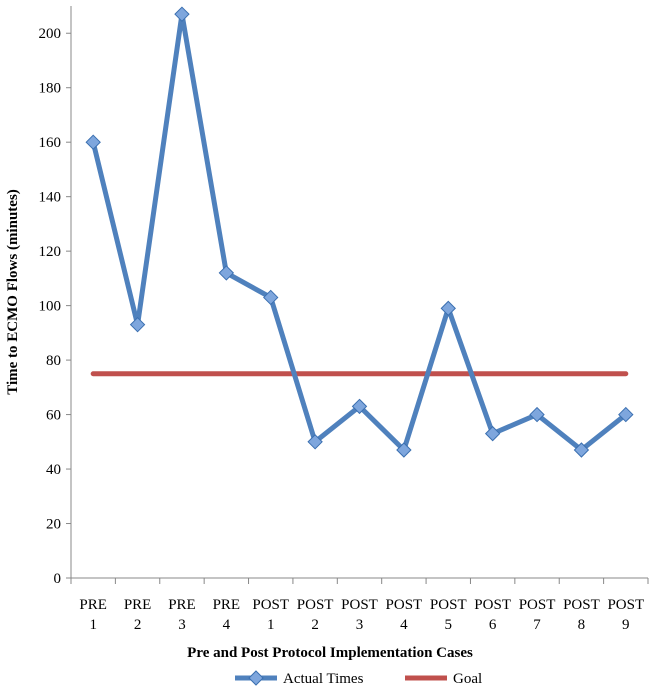 The width and height of the screenshot is (649, 687). Describe the element at coordinates (53, 361) in the screenshot. I see `y-tick-label: 80` at that location.